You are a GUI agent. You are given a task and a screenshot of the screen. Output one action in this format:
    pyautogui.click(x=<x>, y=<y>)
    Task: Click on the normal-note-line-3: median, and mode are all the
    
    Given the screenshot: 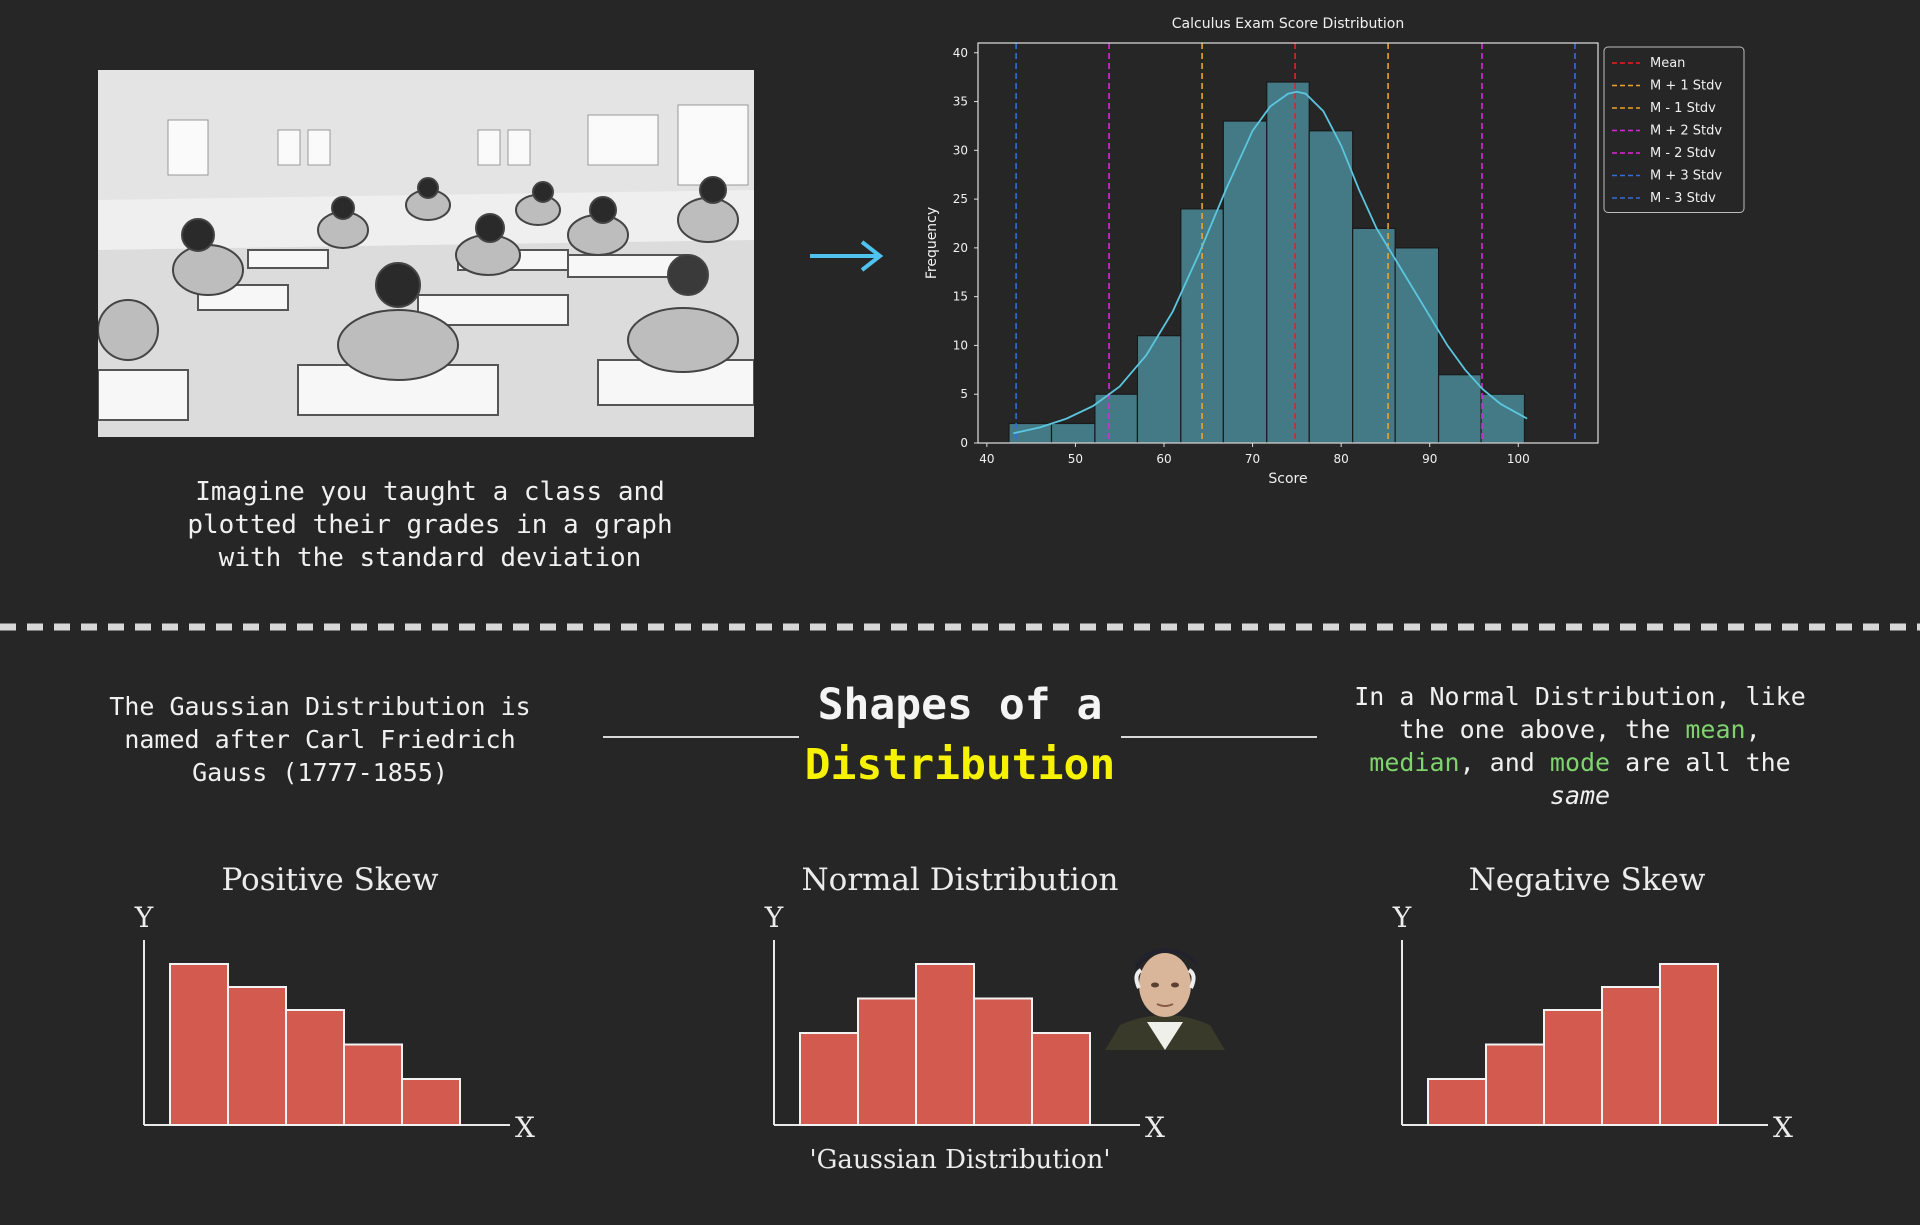 What is the action you would take?
    pyautogui.click(x=1580, y=762)
    